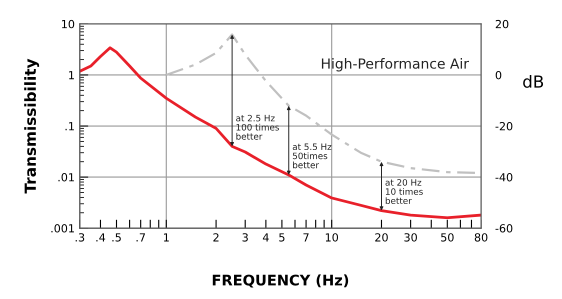  What do you see at coordinates (70, 126) in the screenshot?
I see `y-tick-label: .1` at bounding box center [70, 126].